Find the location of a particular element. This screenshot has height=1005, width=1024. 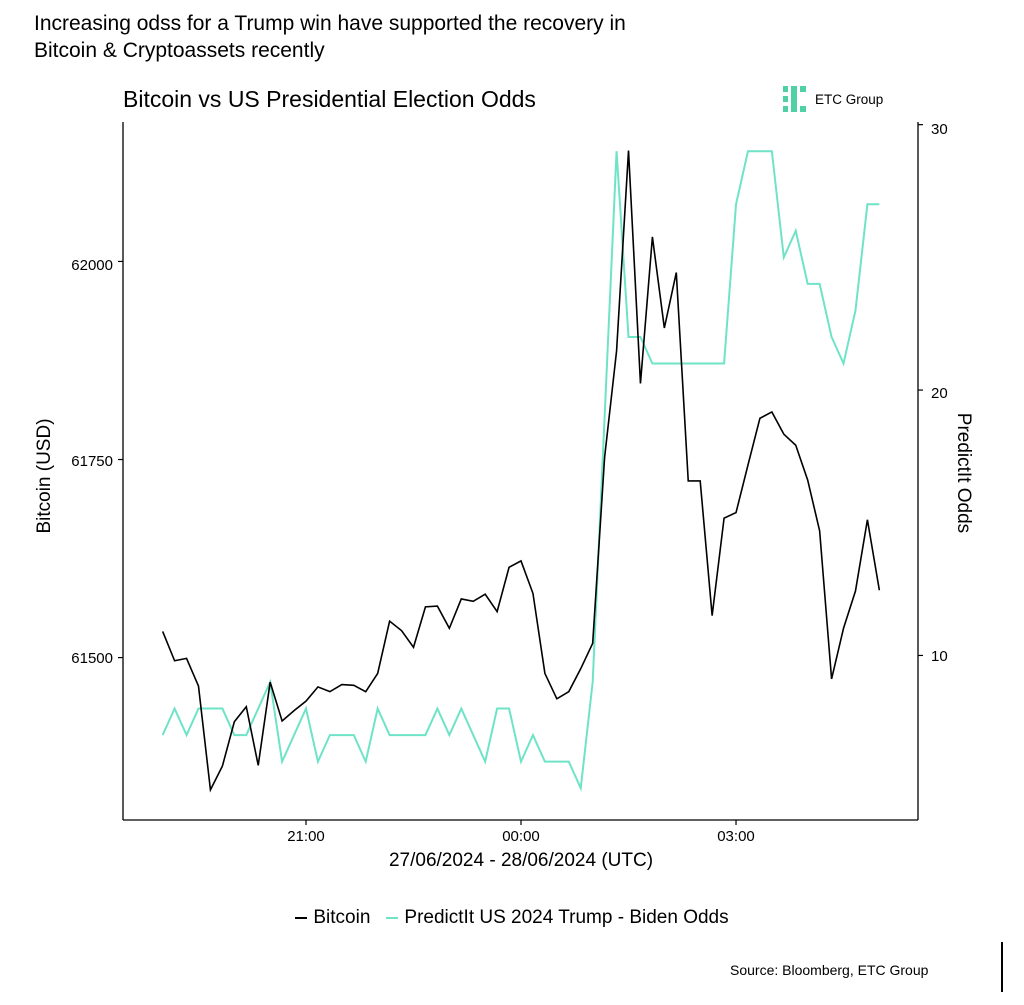

chart-title: Bitcoin vs US Presidential Election Odds is located at coordinates (329, 99).